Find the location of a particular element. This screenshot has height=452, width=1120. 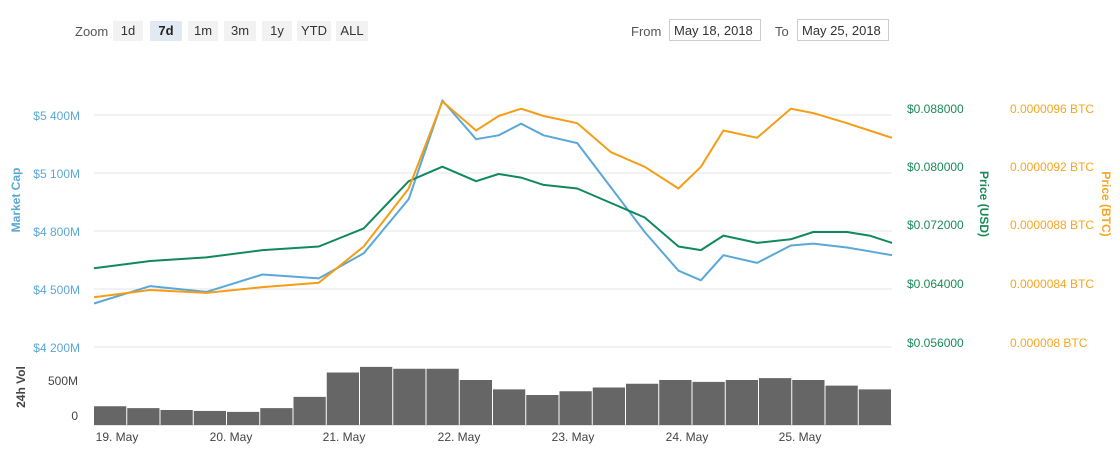

to-date-input is located at coordinates (843, 30).